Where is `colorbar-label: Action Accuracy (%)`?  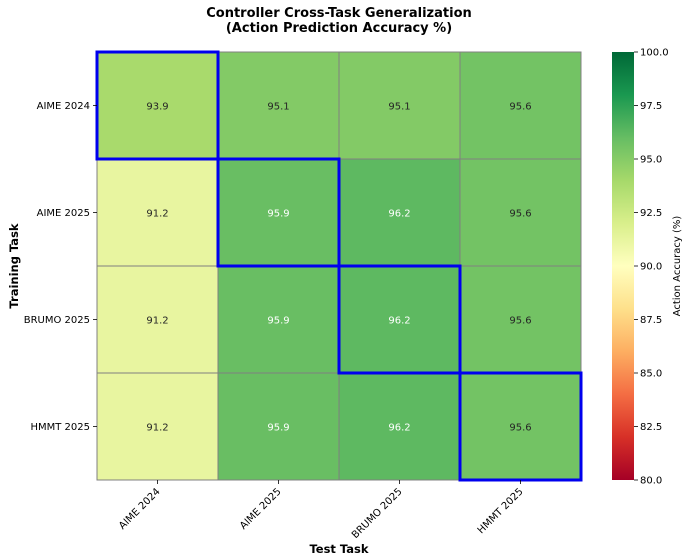
colorbar-label: Action Accuracy (%) is located at coordinates (677, 266).